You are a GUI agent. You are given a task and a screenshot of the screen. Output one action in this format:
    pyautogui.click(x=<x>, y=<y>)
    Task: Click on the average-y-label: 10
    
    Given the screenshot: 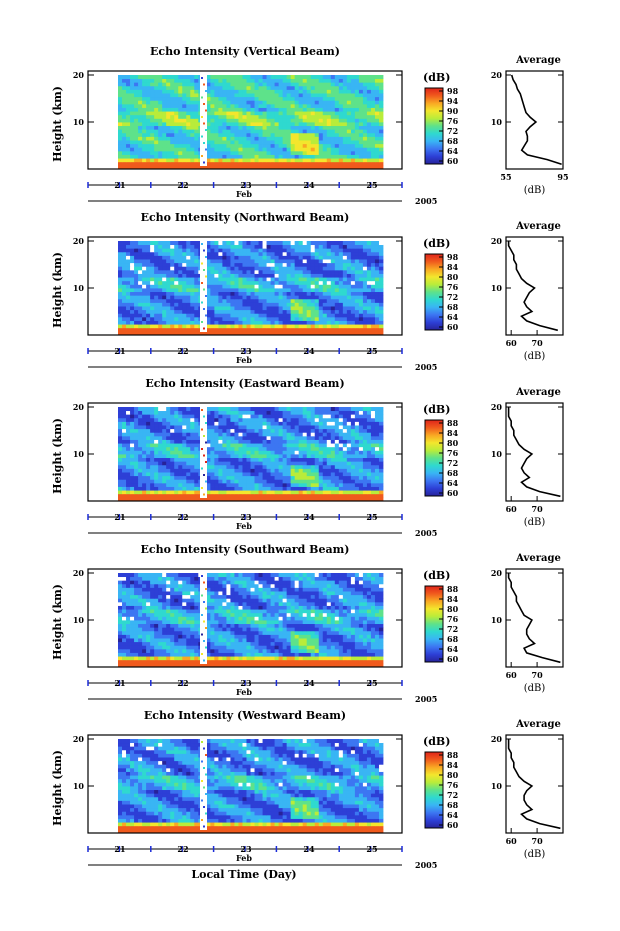 What is the action you would take?
    pyautogui.click(x=497, y=122)
    